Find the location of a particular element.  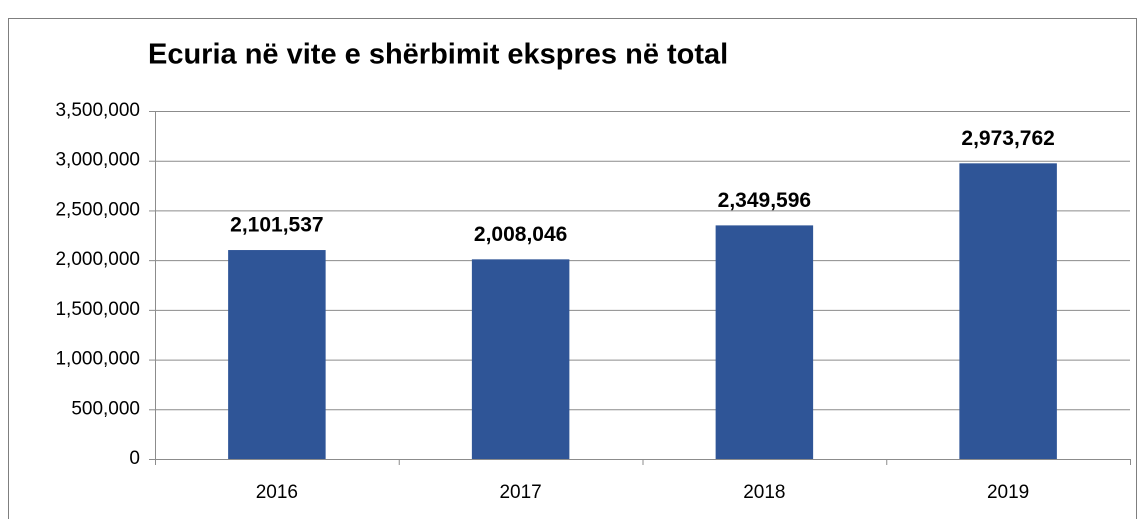

x-tick-label: 2019 is located at coordinates (1008, 492).